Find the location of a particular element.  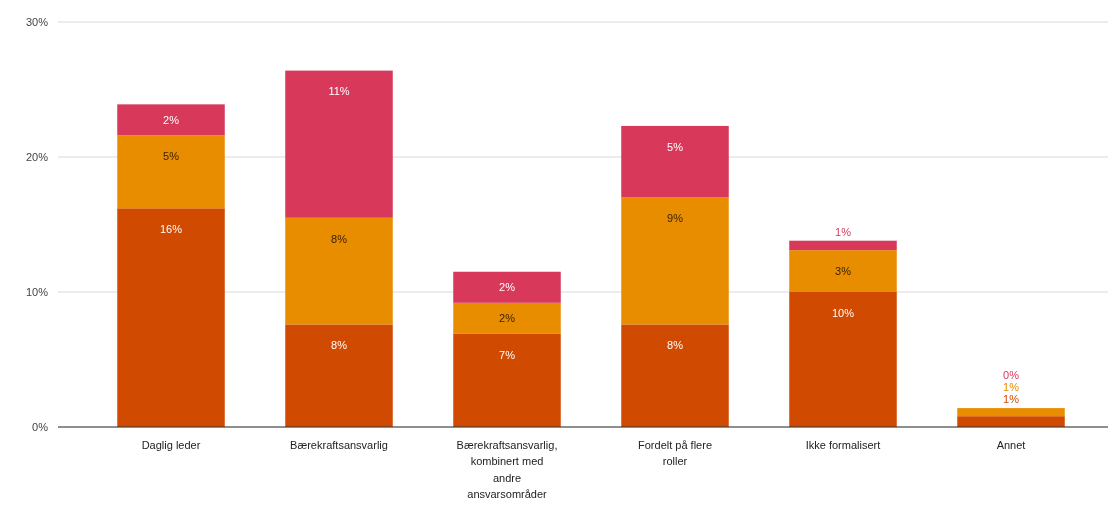

data-label: 3% is located at coordinates (843, 270).